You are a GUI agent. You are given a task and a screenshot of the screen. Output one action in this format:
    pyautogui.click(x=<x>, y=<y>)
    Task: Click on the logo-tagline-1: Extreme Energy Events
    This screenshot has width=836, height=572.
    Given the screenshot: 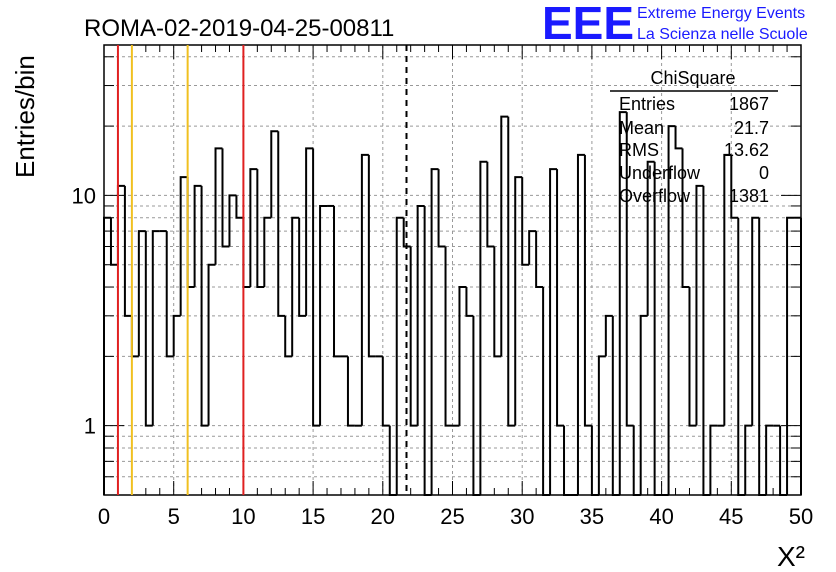 What is the action you would take?
    pyautogui.click(x=721, y=13)
    